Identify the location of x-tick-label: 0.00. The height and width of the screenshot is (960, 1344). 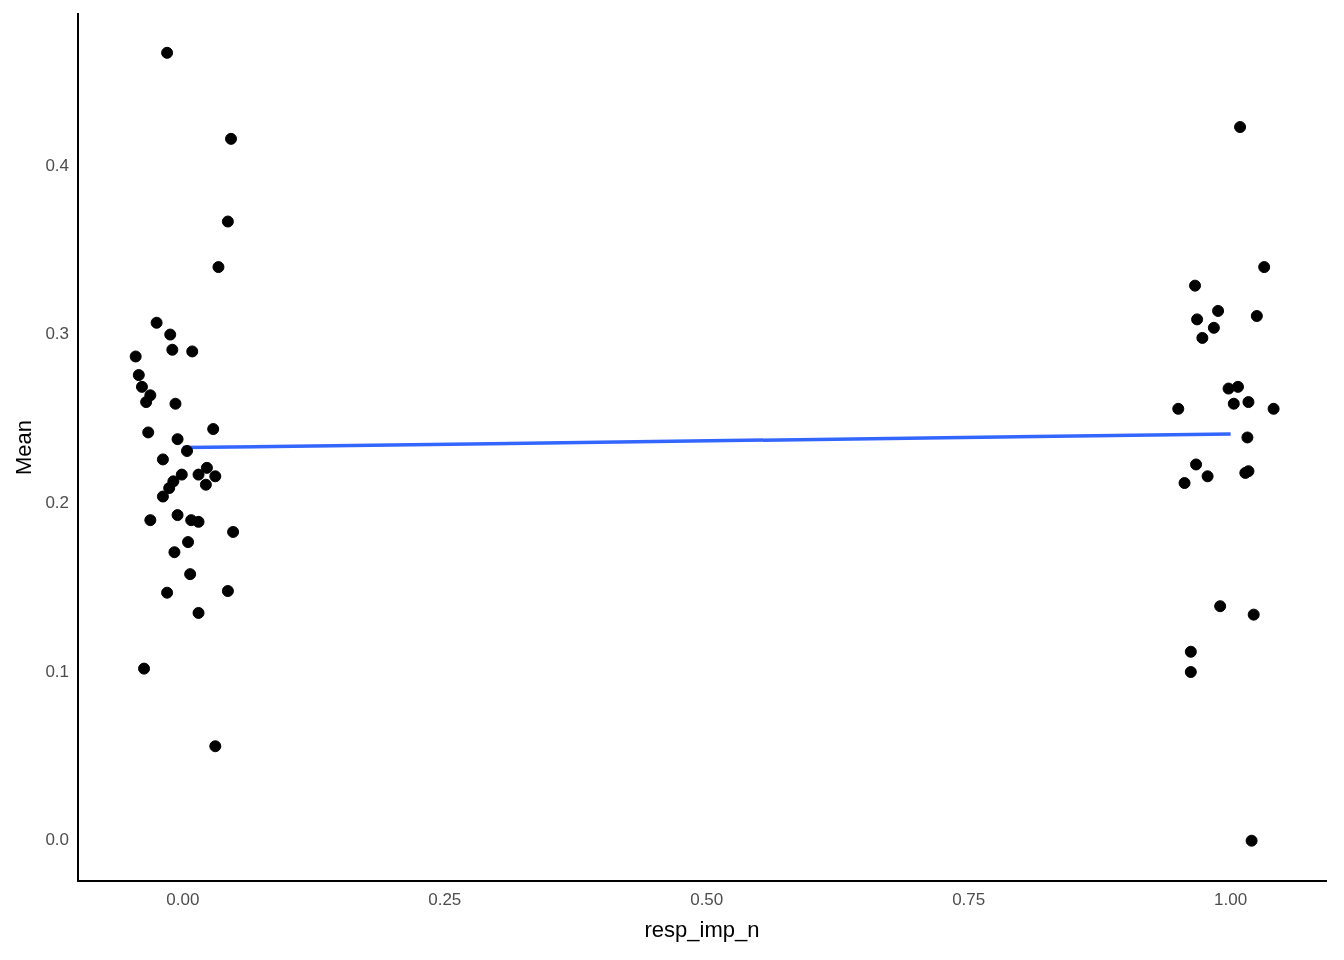
(183, 900).